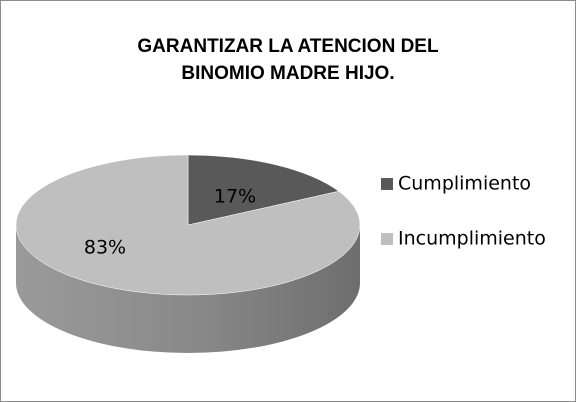 This screenshot has width=576, height=402. What do you see at coordinates (472, 239) in the screenshot?
I see `legend-label: Incumplimiento` at bounding box center [472, 239].